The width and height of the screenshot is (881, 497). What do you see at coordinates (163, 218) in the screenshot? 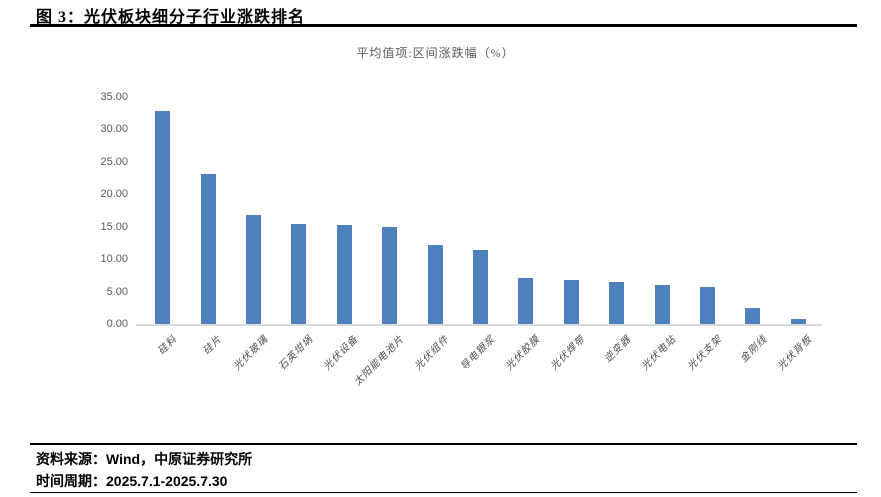
I see `bar-硅料` at bounding box center [163, 218].